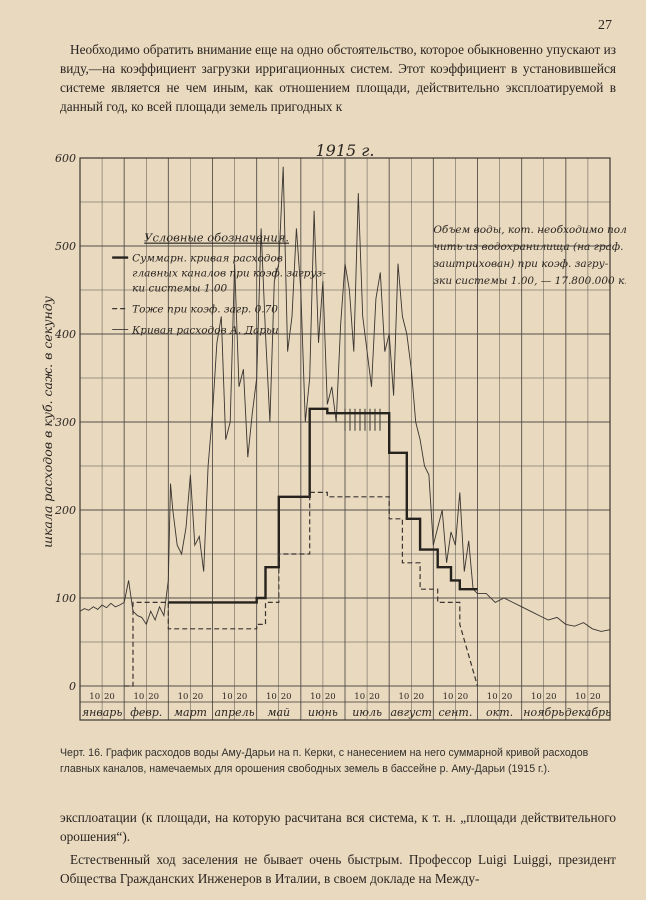  Describe the element at coordinates (412, 712) in the screenshot. I see `x-month-label: август` at that location.